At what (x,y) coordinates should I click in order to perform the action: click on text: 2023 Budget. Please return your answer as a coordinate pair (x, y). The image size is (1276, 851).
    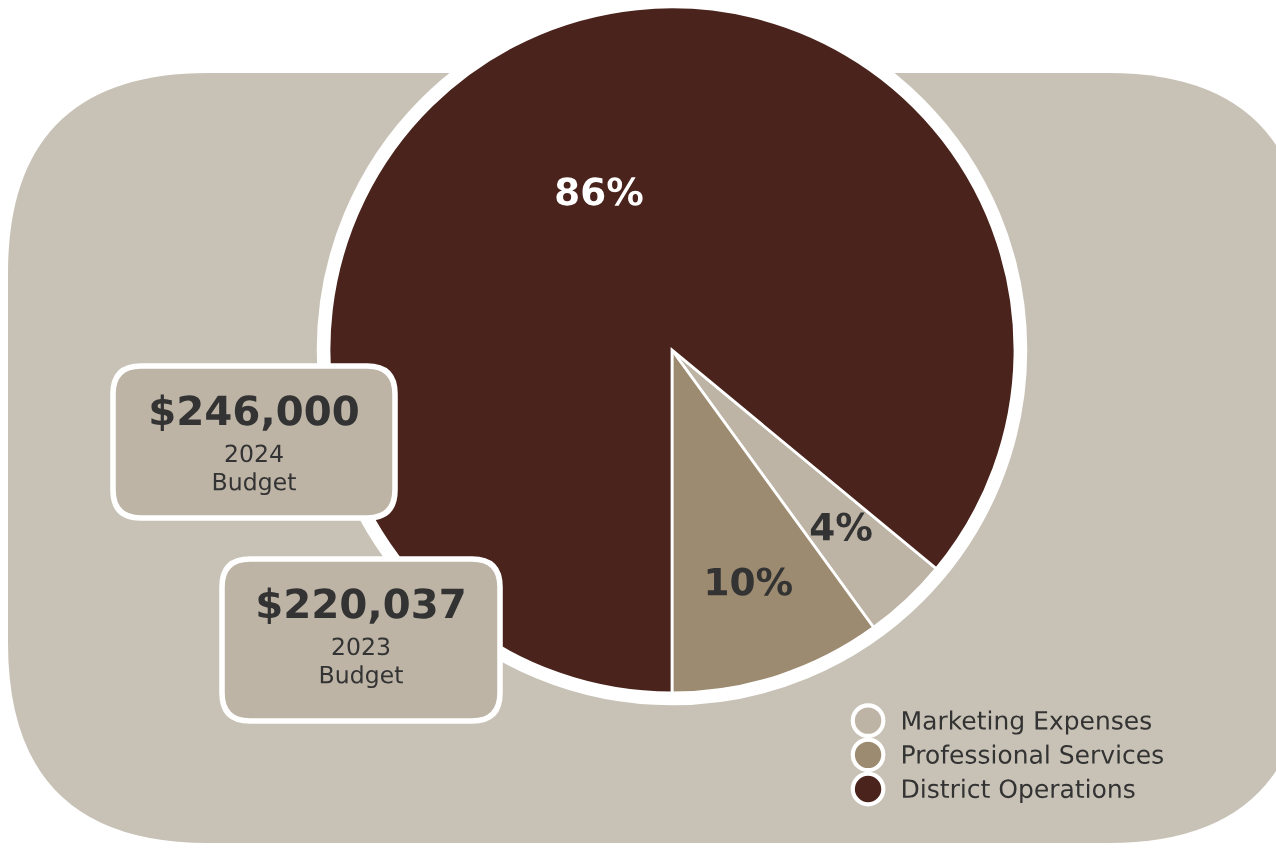
    Looking at the image, I should click on (361, 663).